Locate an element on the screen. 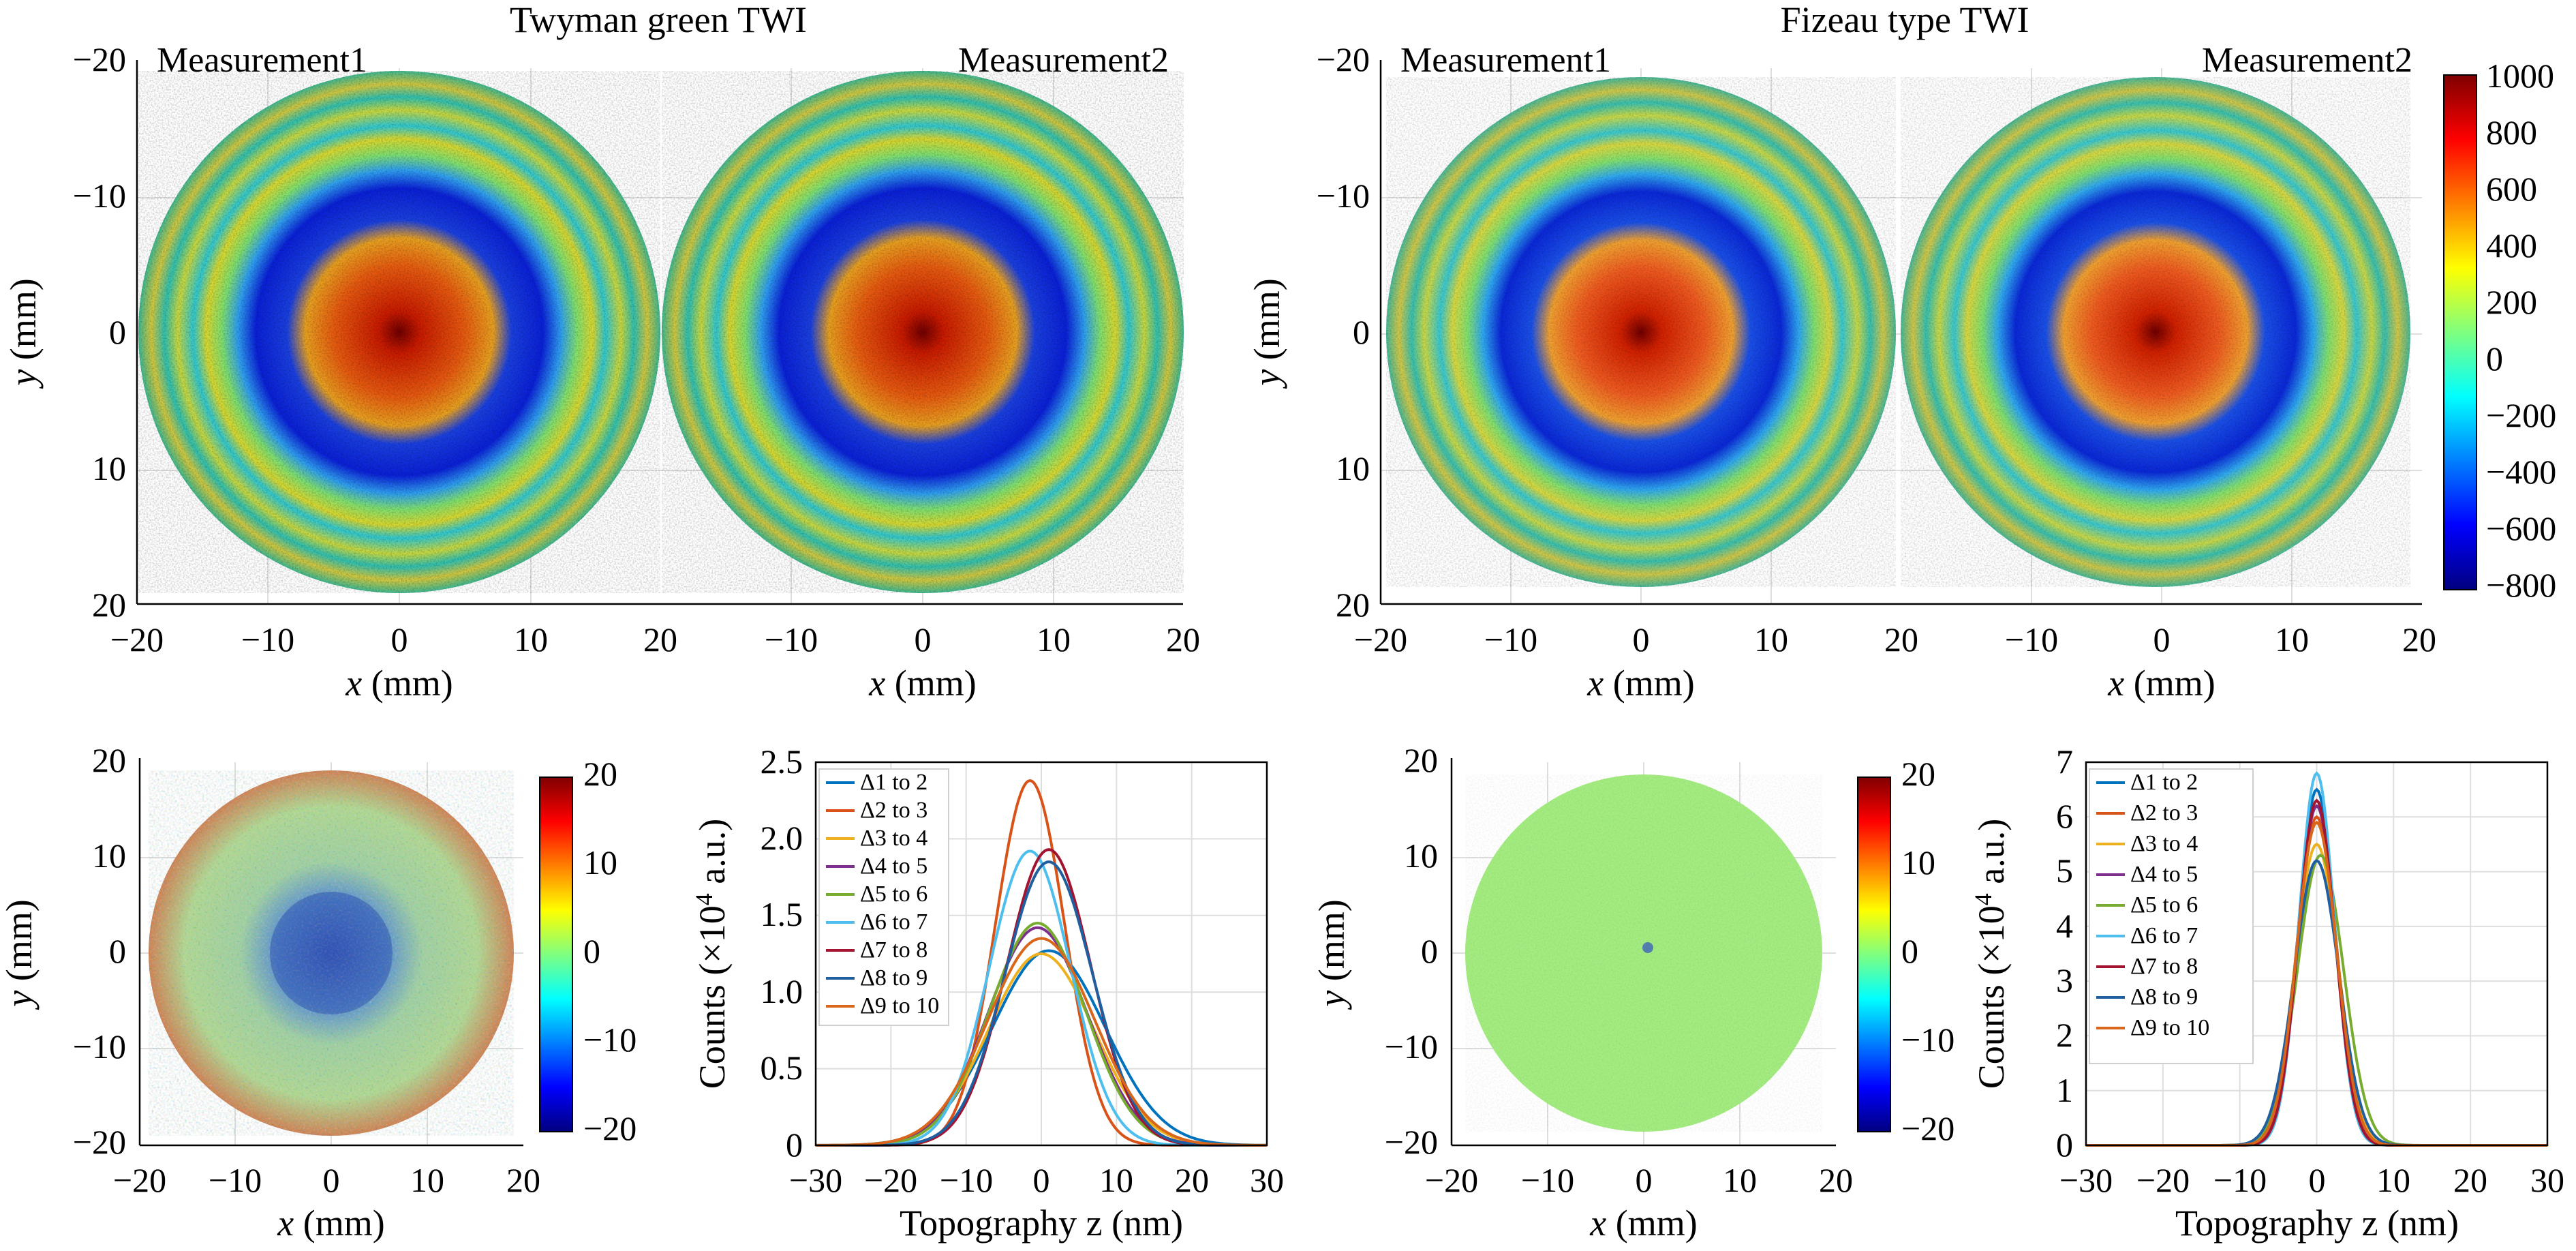 The height and width of the screenshot is (1251, 2576). fizeau-diff-y-ticks: 20 10 0 −10 −20 is located at coordinates (1411, 951).